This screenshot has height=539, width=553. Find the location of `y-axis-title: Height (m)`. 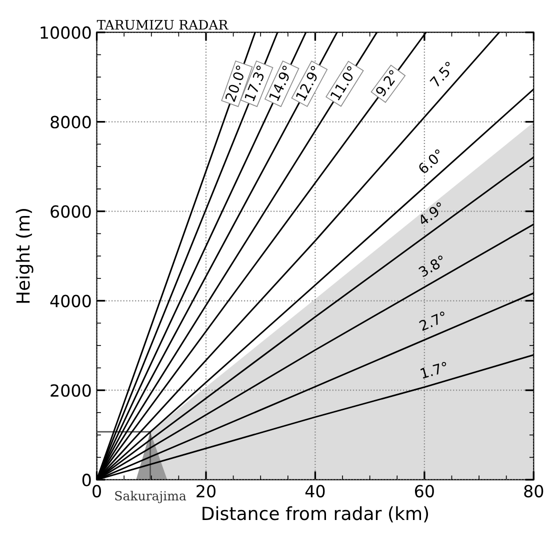

y-axis-title: Height (m) is located at coordinates (25, 256).